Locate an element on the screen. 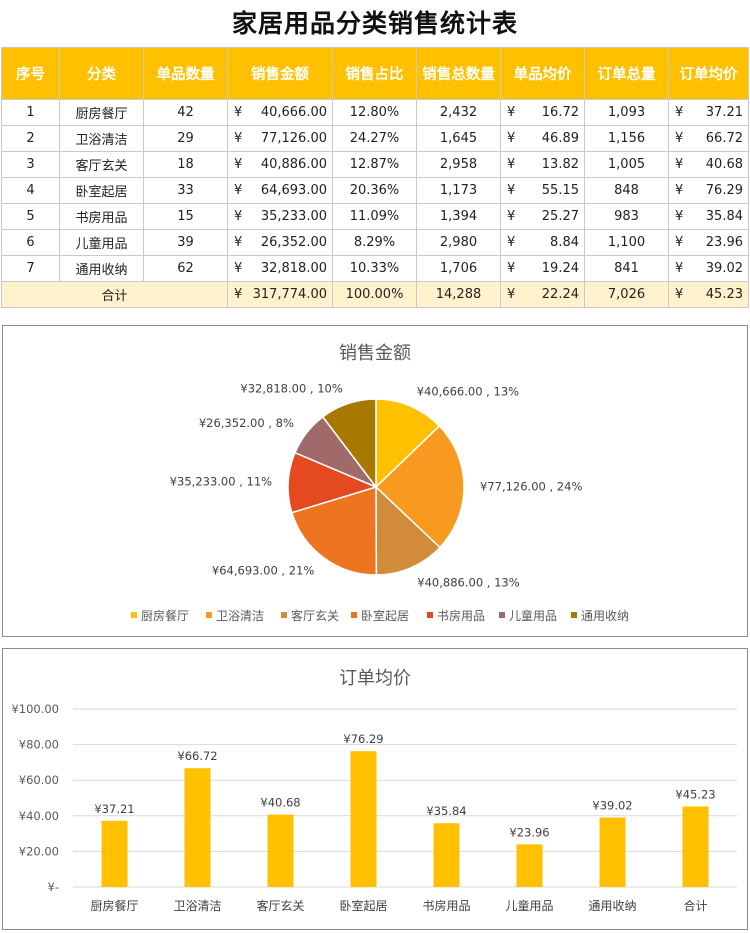 This screenshot has width=750, height=933. table-cell: 5 is located at coordinates (30, 216).